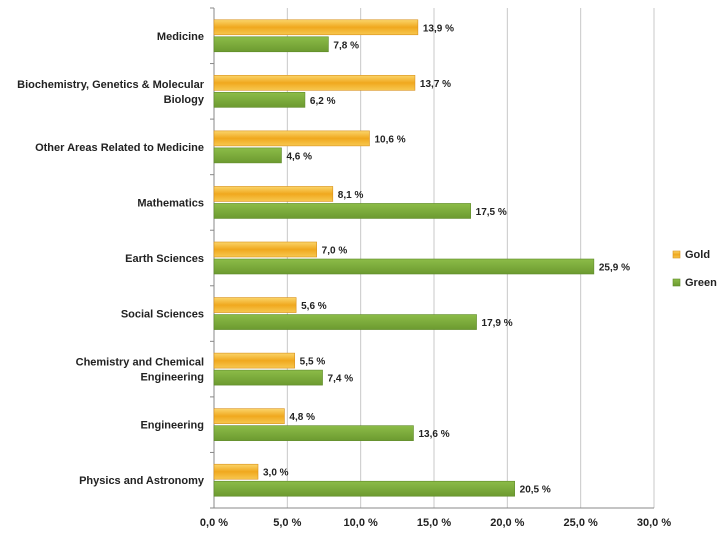 The image size is (720, 540). I want to click on category-label: Chemistry and Chemical Engineering, so click(140, 370).